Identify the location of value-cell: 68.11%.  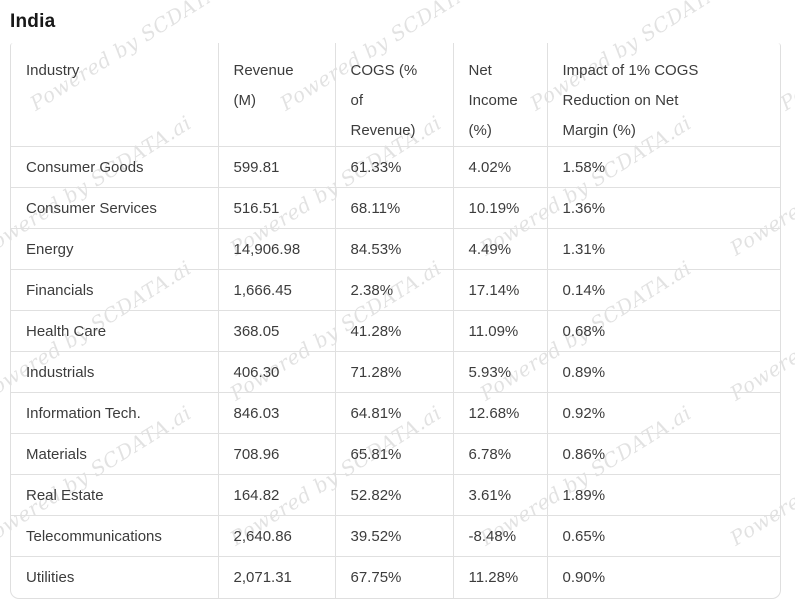
(393, 208).